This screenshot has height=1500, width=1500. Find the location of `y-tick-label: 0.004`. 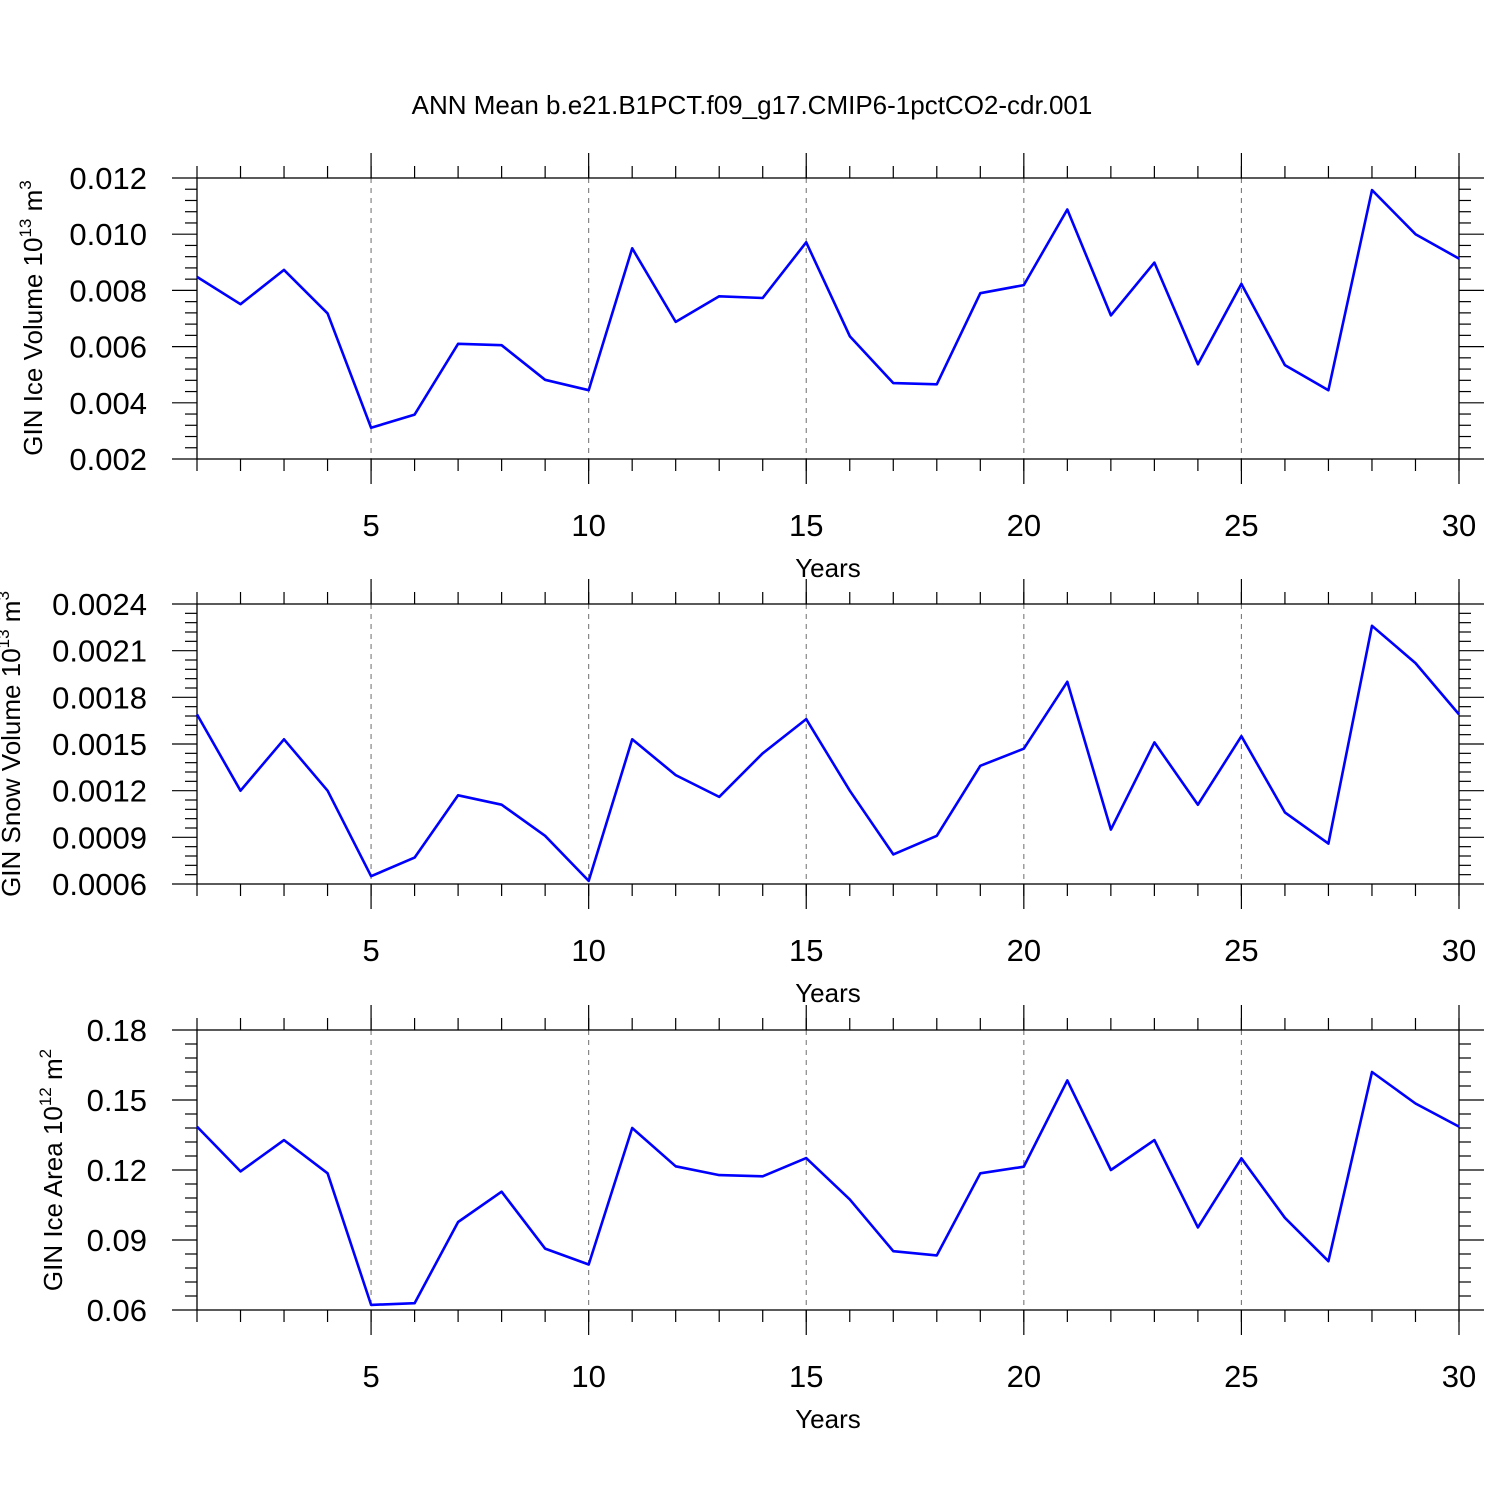

y-tick-label: 0.004 is located at coordinates (108, 403).